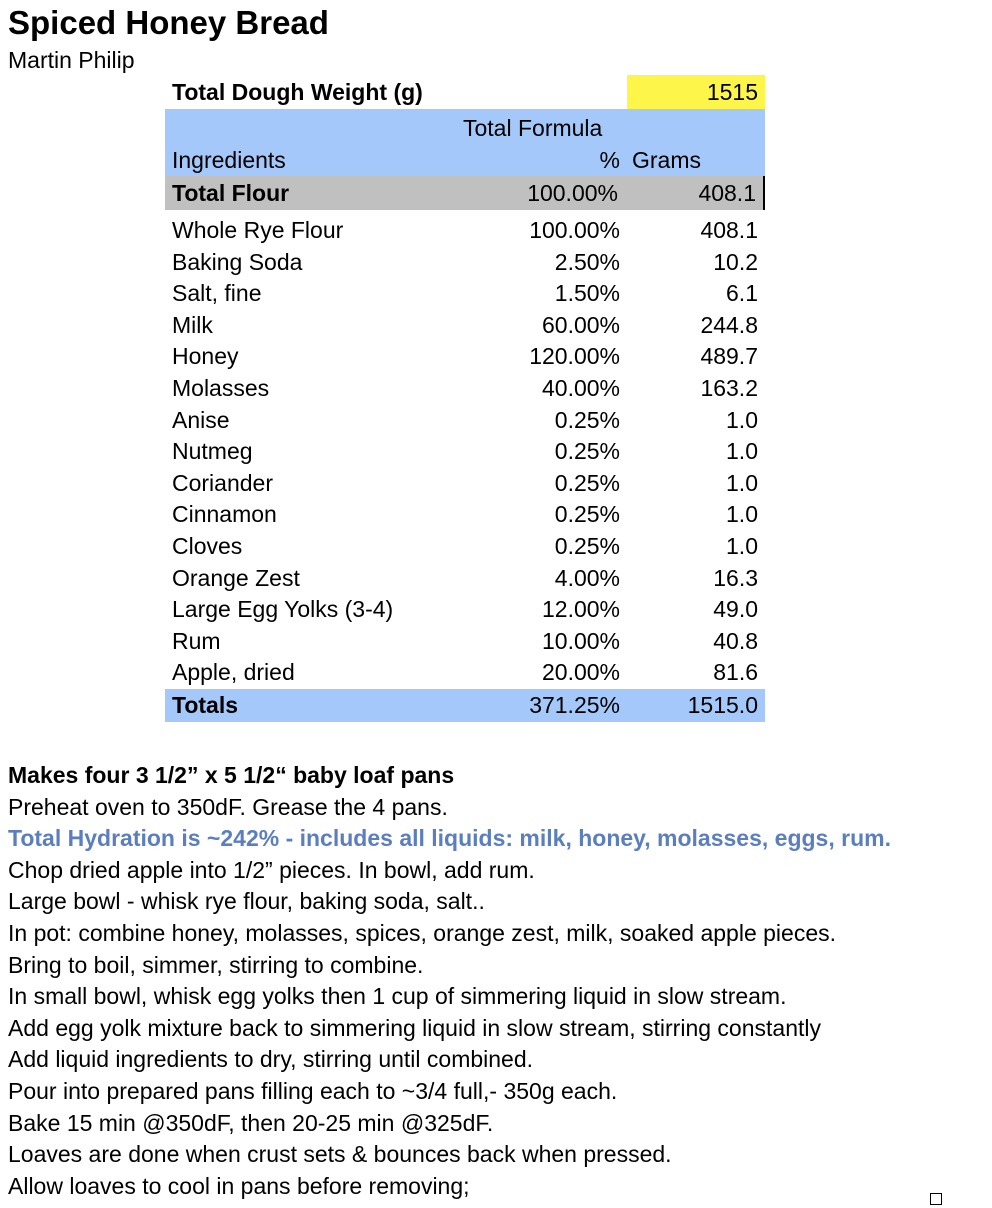 The width and height of the screenshot is (992, 1208). Describe the element at coordinates (168, 22) in the screenshot. I see `recipe-title: Spiced Honey Bread` at that location.